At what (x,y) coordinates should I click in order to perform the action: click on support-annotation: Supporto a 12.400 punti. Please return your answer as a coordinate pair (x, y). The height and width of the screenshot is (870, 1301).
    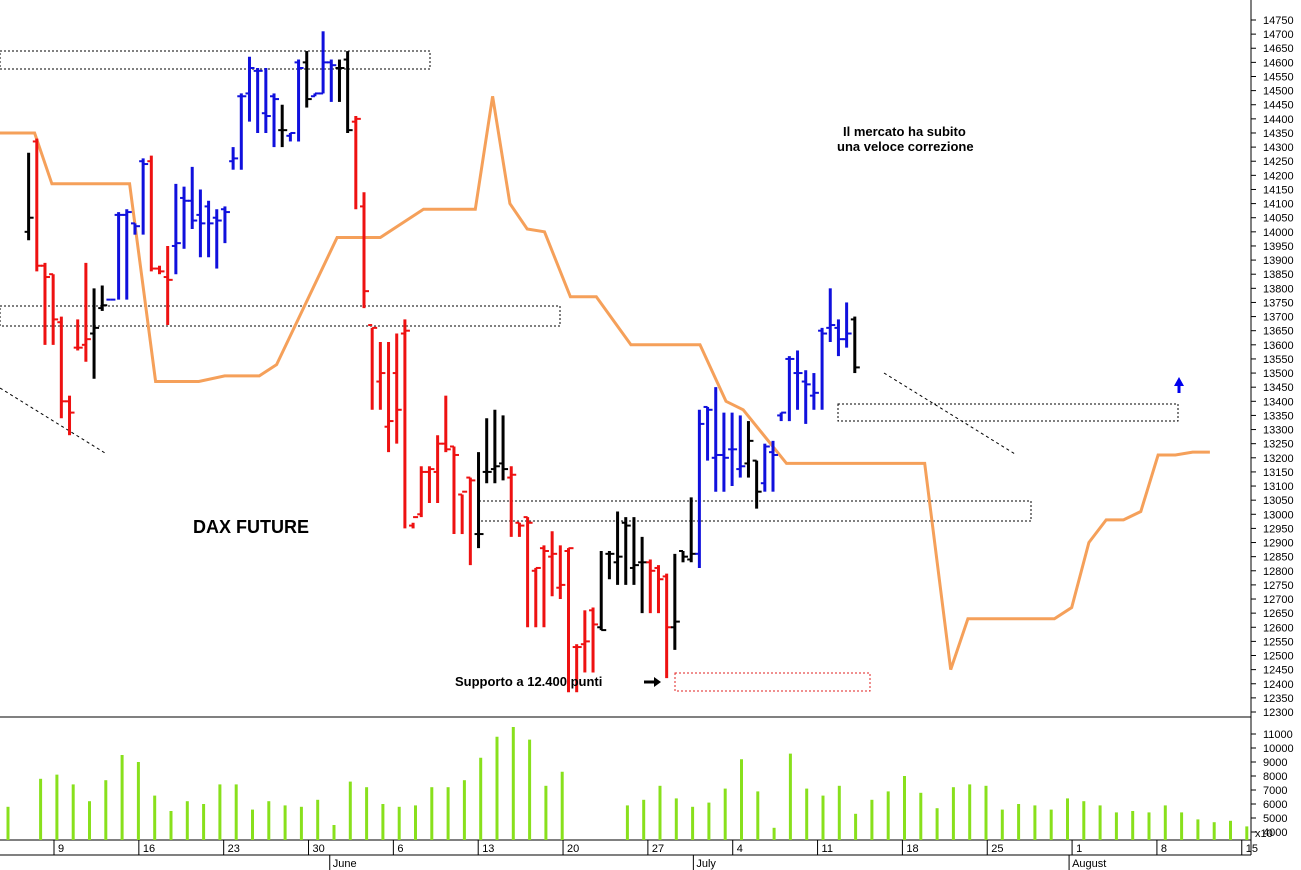
    Looking at the image, I should click on (528, 681).